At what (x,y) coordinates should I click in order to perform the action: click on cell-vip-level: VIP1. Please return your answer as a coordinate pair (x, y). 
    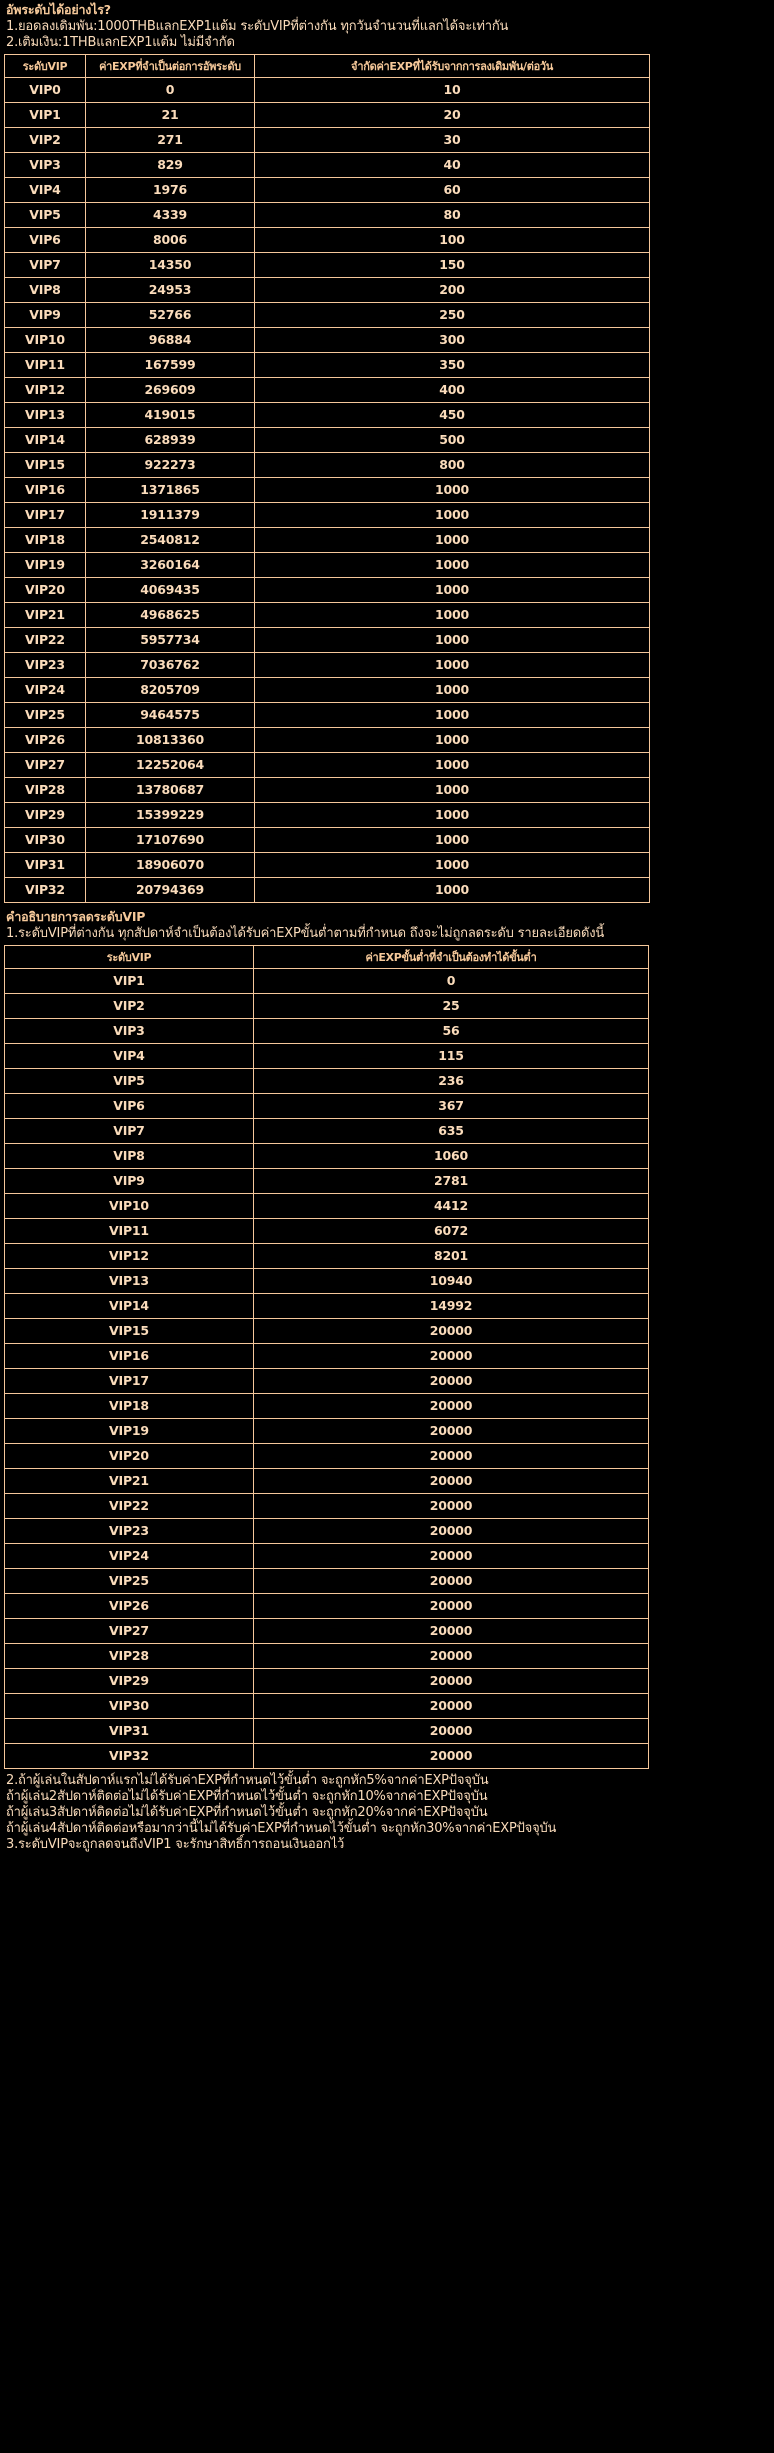
    Looking at the image, I should click on (45, 115).